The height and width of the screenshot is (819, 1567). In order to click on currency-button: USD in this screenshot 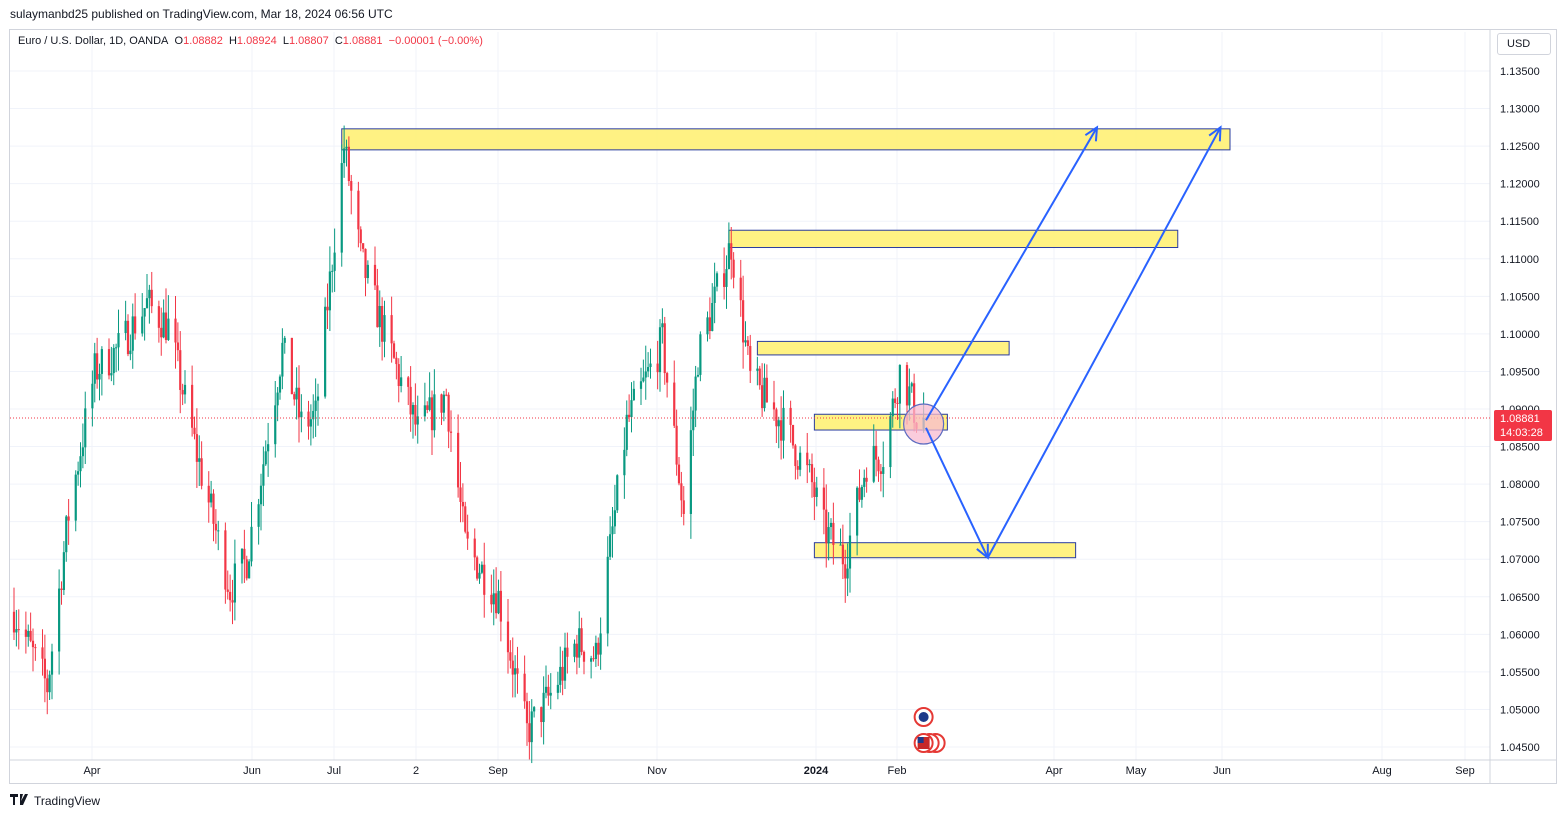, I will do `click(1524, 44)`.